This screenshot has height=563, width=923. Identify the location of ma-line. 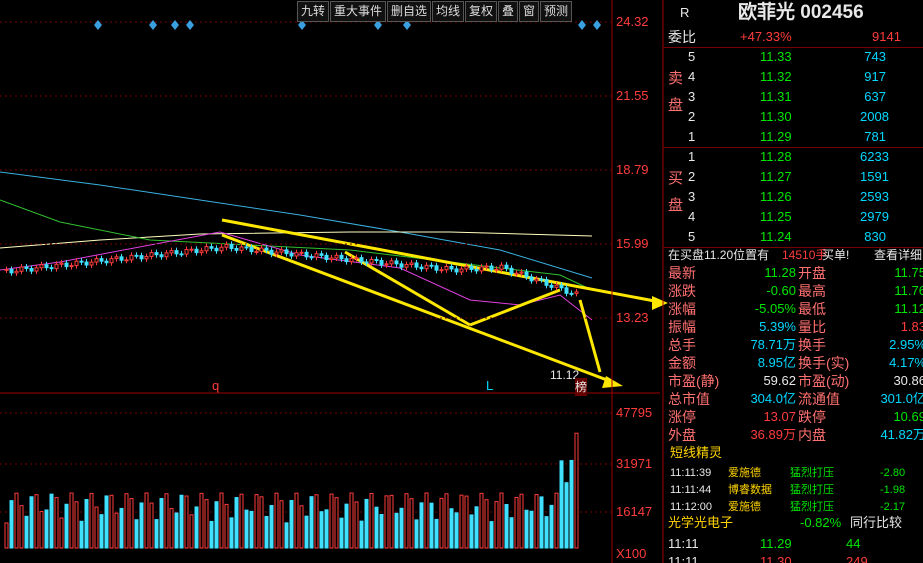
(296, 240).